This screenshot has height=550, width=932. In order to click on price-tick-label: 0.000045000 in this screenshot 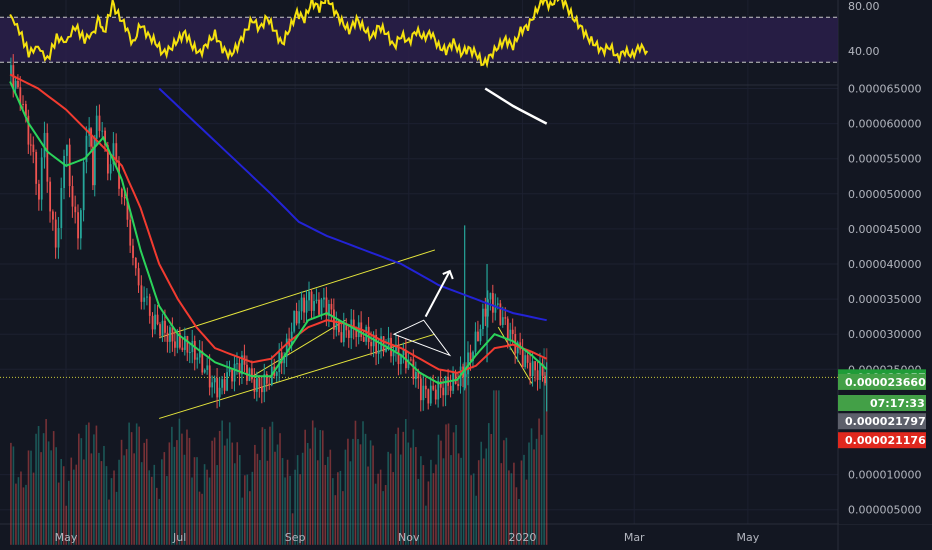, I will do `click(884, 229)`.